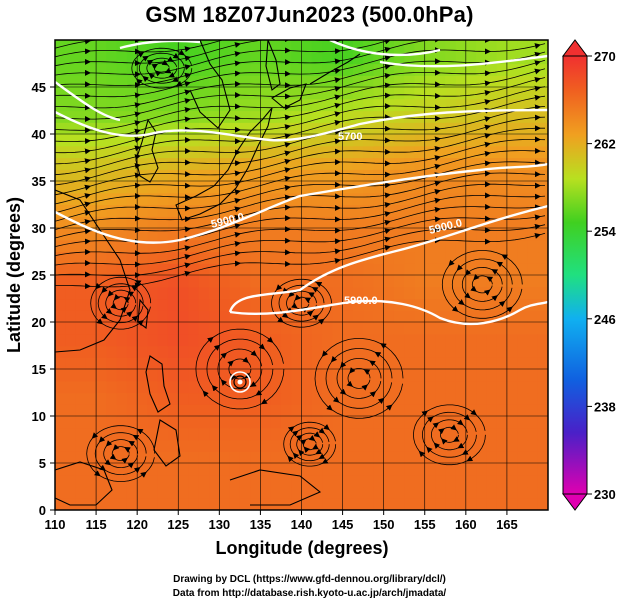  I want to click on y-tick-label: 35, so click(39, 181).